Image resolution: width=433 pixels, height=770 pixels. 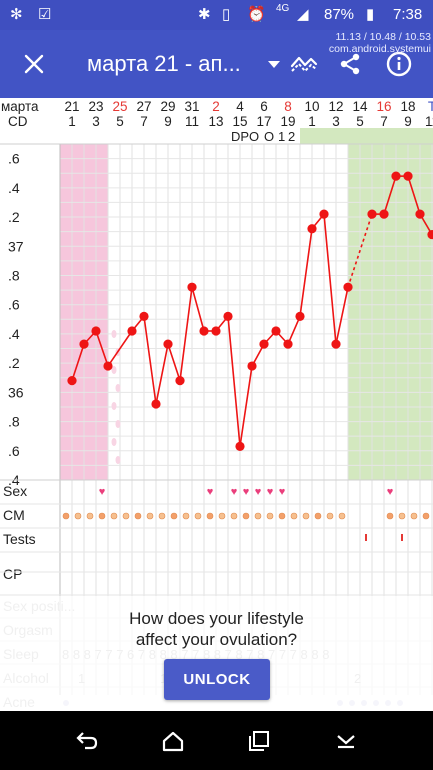 I want to click on hide-keyboard-button, so click(x=346, y=740).